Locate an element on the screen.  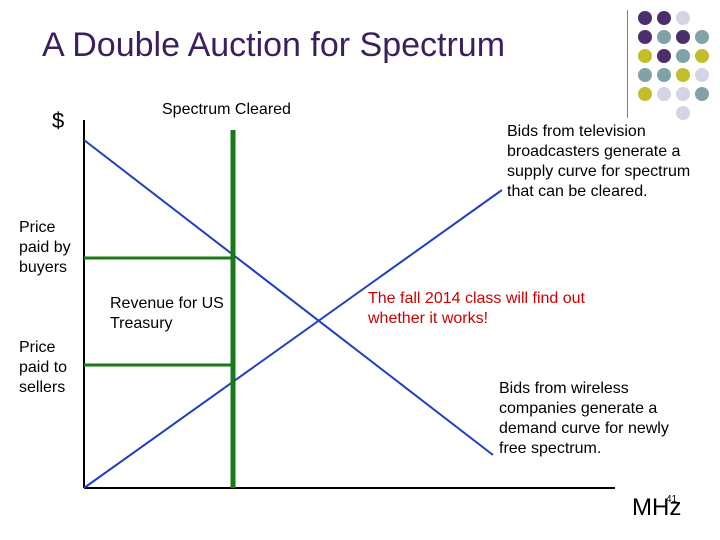
y-axis-label: $ is located at coordinates (58, 120).